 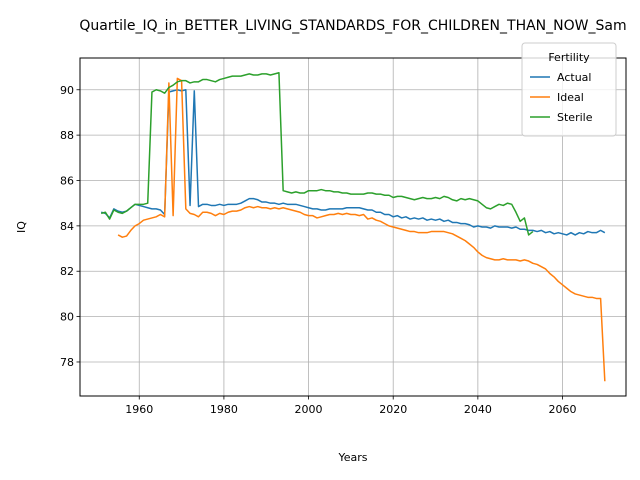 What do you see at coordinates (570, 97) in the screenshot?
I see `legend-label-ideal: Ideal` at bounding box center [570, 97].